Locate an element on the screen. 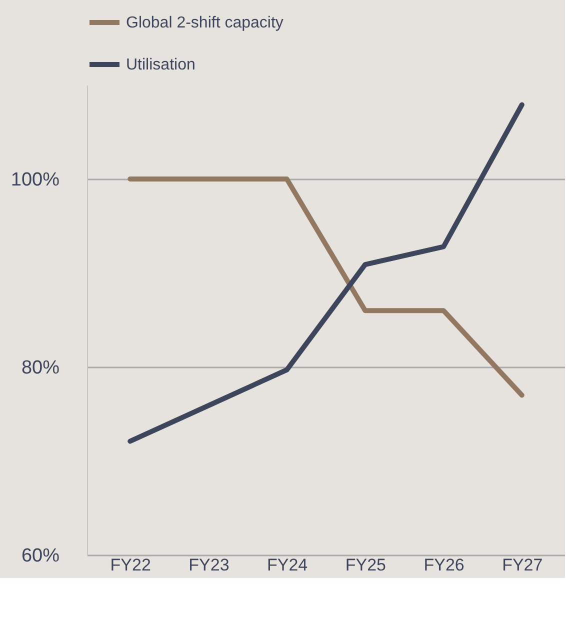 This screenshot has width=566, height=627. y-tick-label: 60% is located at coordinates (40, 556).